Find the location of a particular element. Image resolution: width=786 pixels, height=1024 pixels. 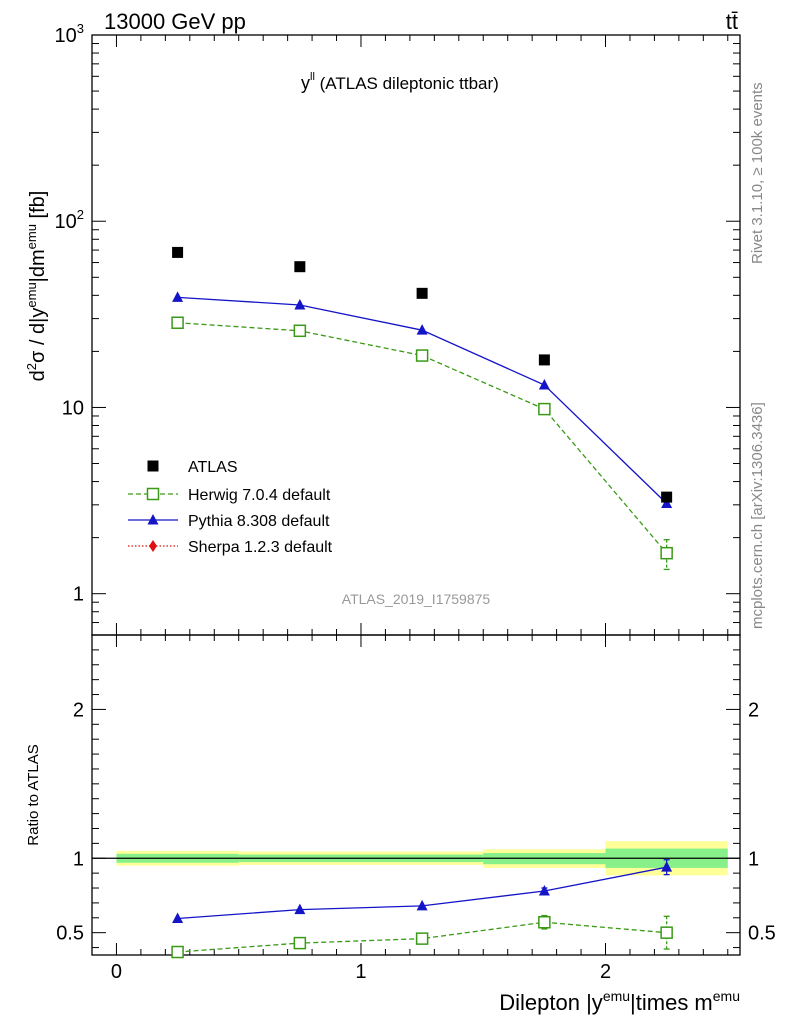

rivet-label: Rivet 3.1.10, ≥ 100k events is located at coordinates (757, 173).